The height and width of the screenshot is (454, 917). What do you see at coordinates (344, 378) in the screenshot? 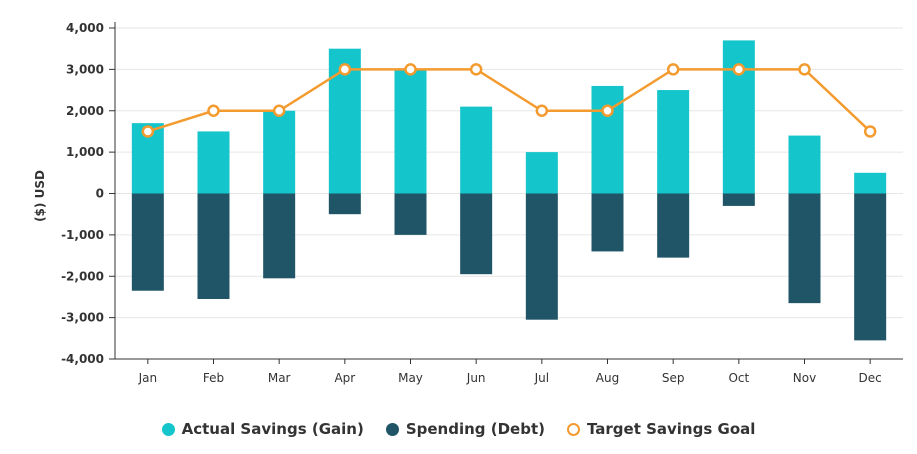
I see `x-tick-label: Apr` at bounding box center [344, 378].